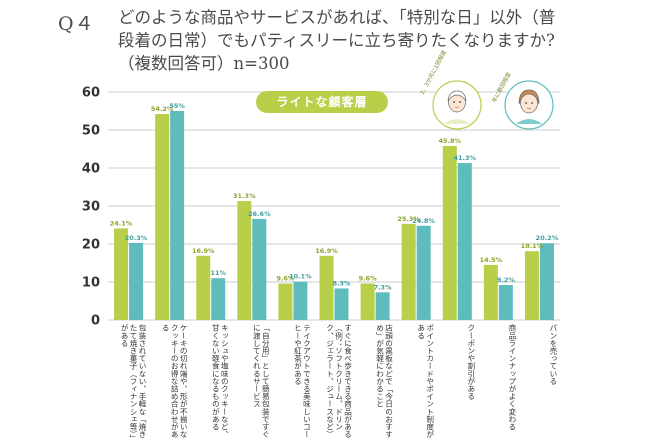  Describe the element at coordinates (95, 321) in the screenshot. I see `y-tick-label: 0` at that location.